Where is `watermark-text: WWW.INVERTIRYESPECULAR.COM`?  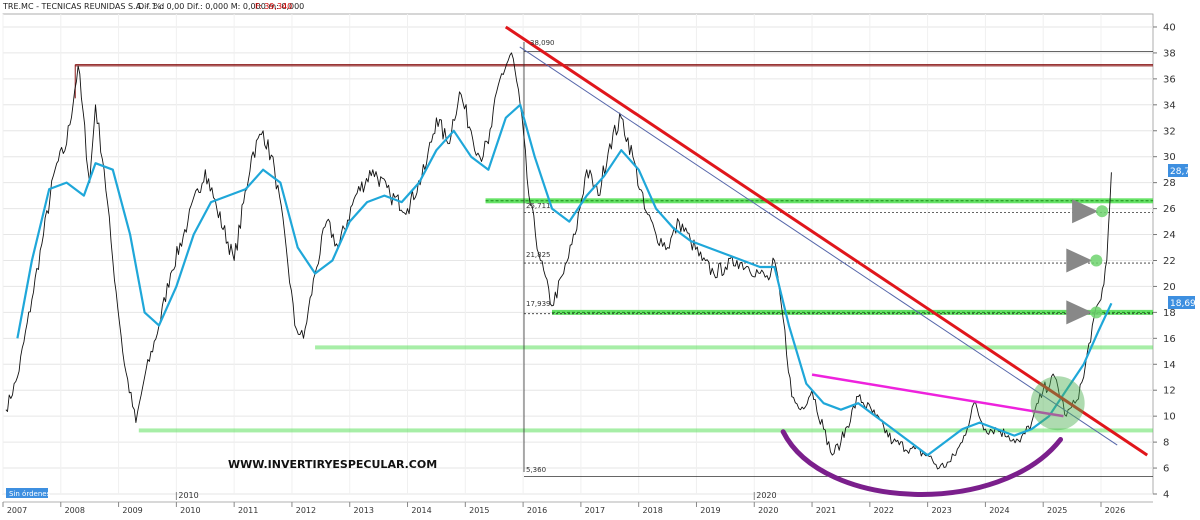 watermark-text: WWW.INVERTIRYESPECULAR.COM is located at coordinates (332, 464).